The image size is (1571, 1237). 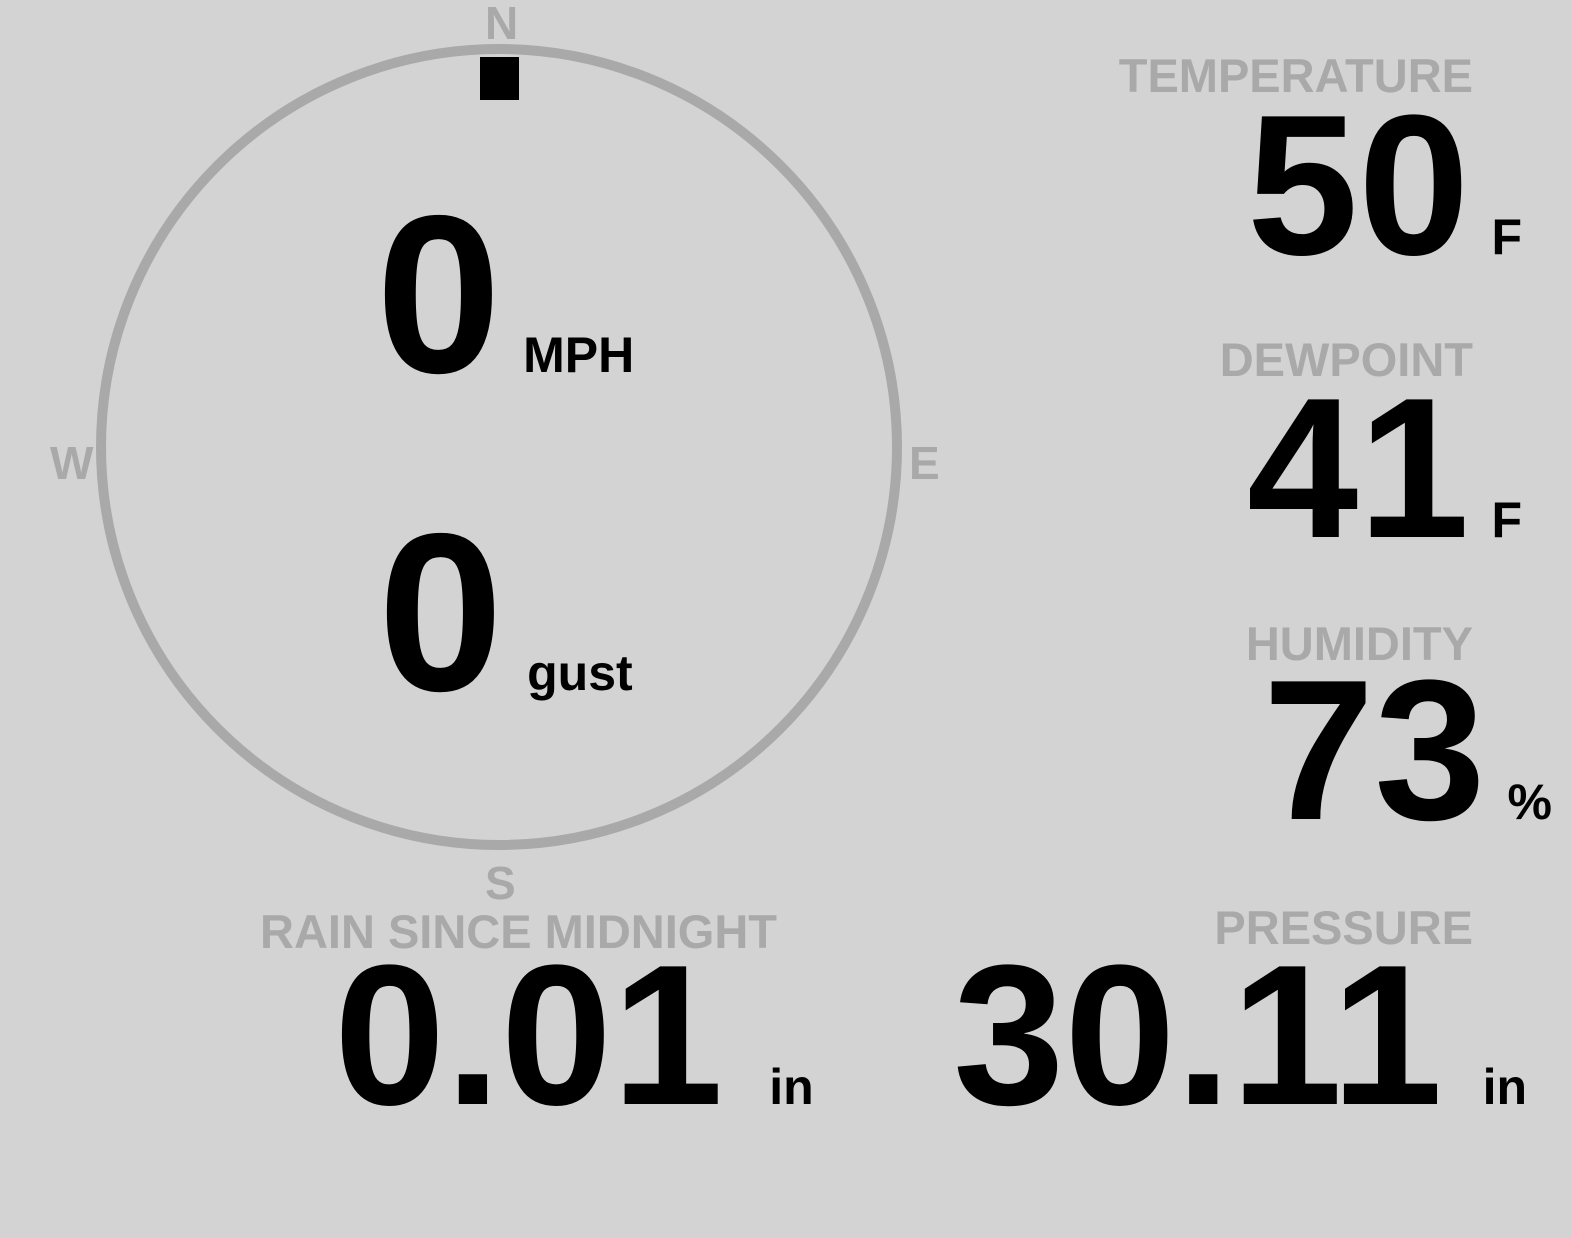 I want to click on pressure-value: 30.11, so click(x=1198, y=1035).